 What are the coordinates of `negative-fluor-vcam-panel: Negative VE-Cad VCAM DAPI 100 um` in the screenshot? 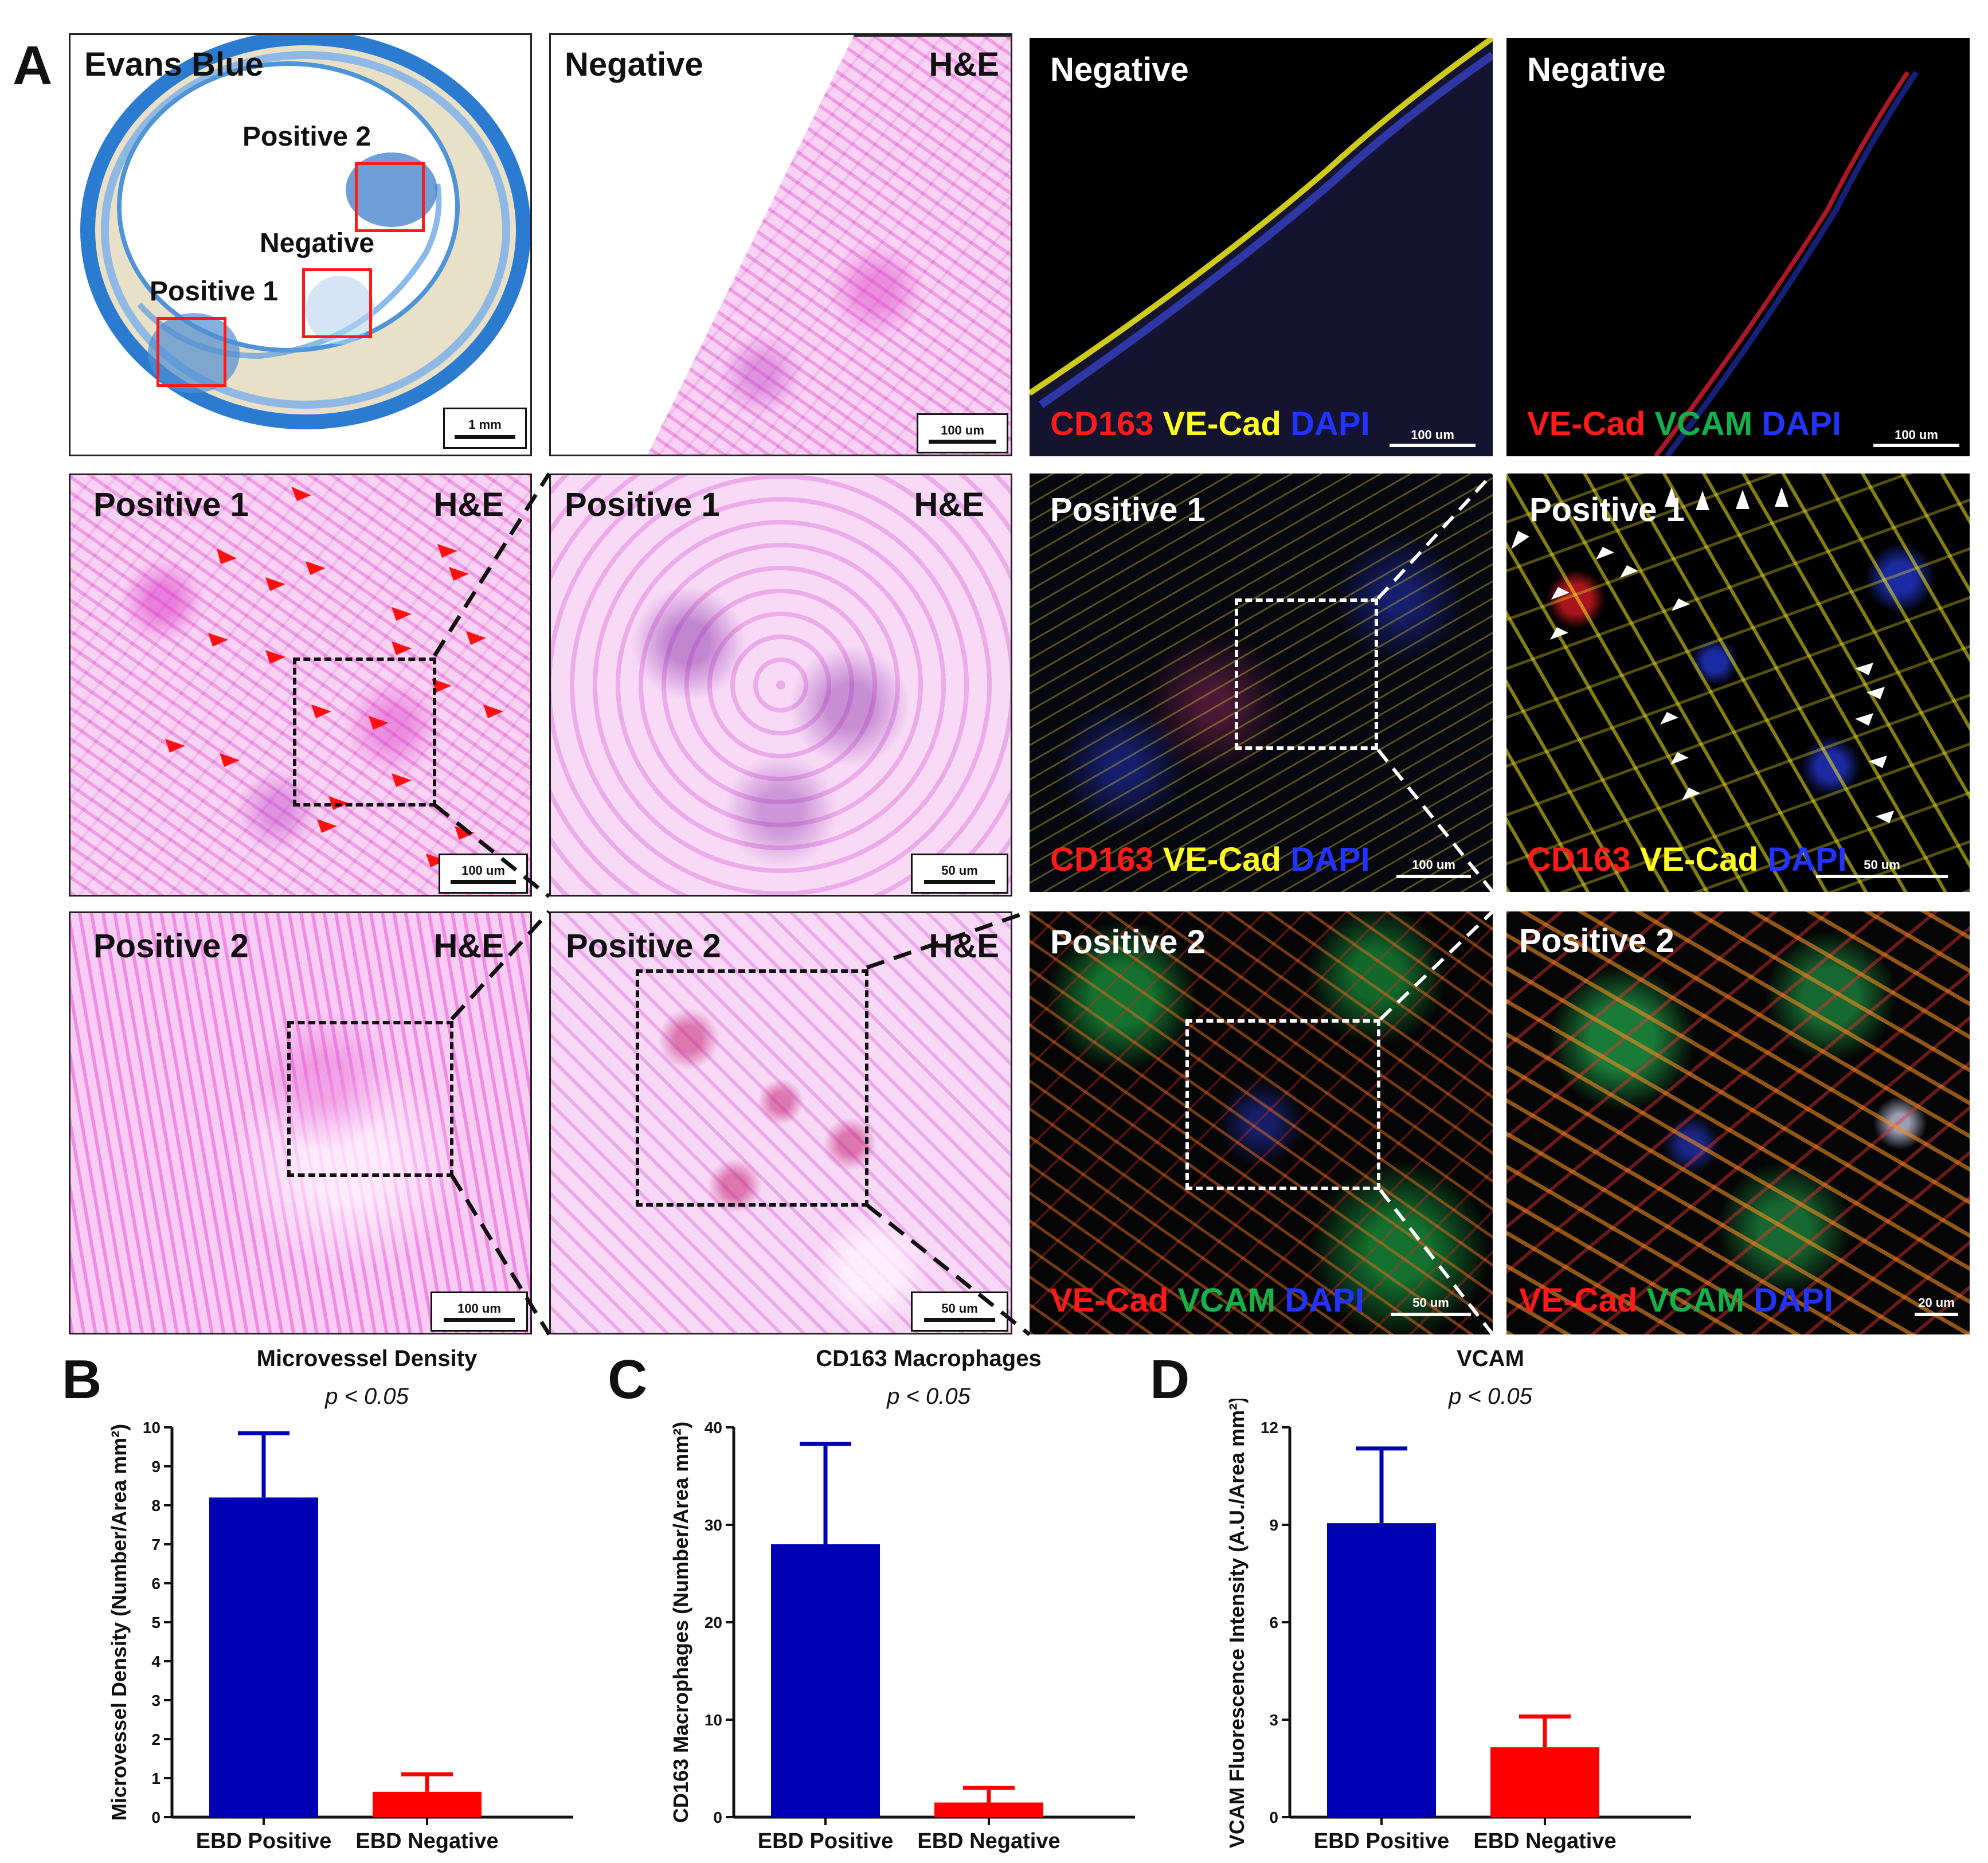 It's located at (1738, 247).